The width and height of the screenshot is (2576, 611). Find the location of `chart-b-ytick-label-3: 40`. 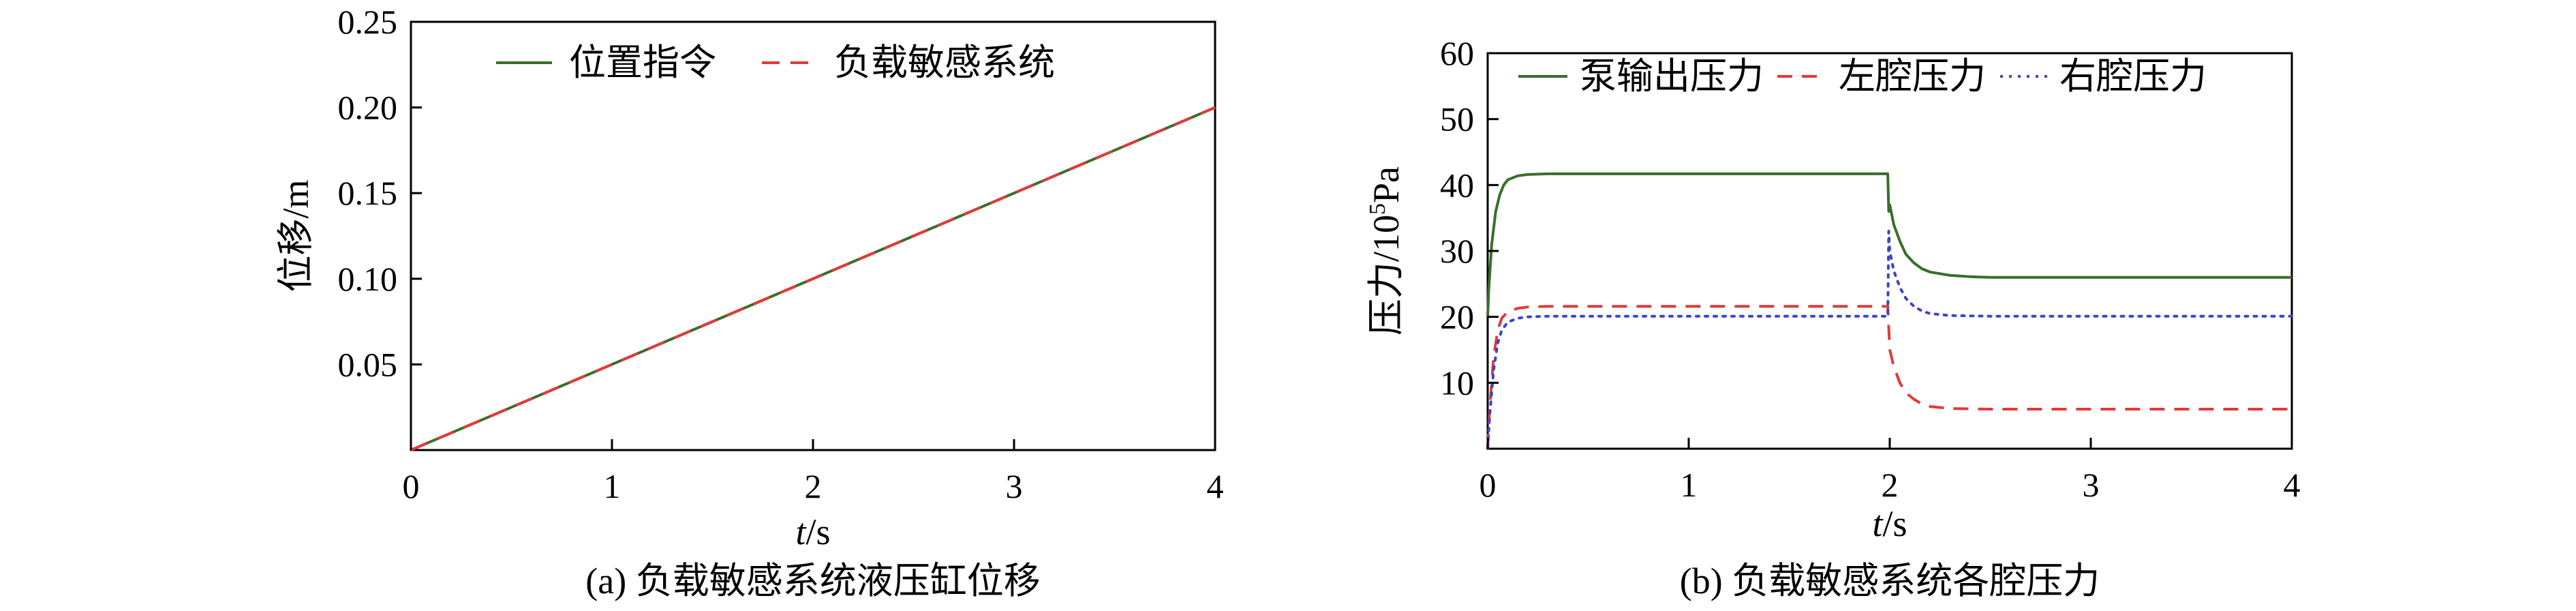

chart-b-ytick-label-3: 40 is located at coordinates (1457, 185).